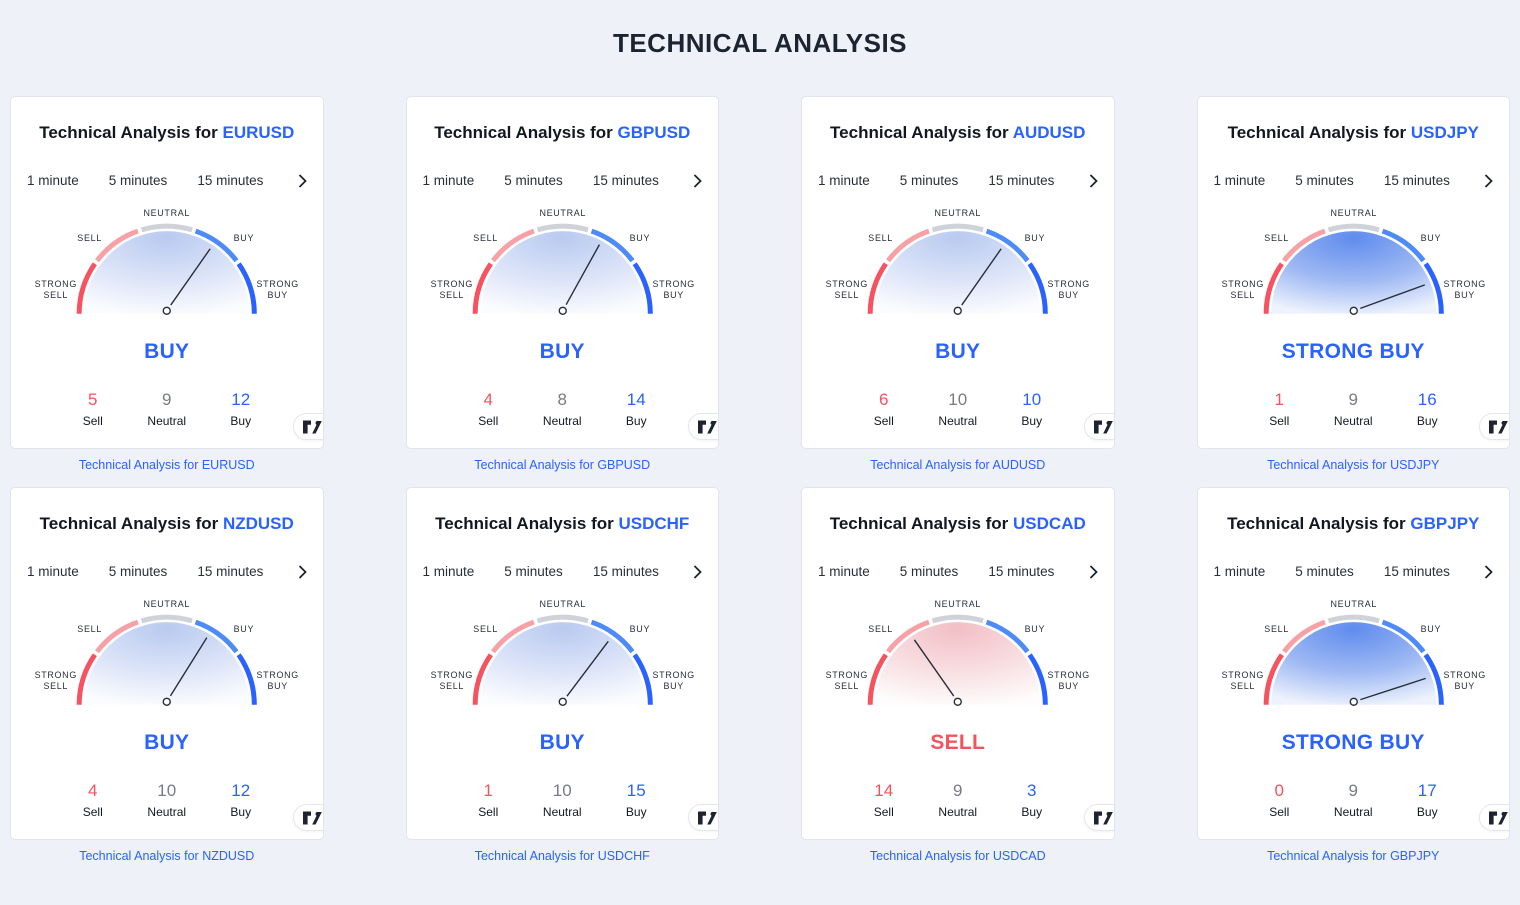  What do you see at coordinates (166, 465) in the screenshot?
I see `card-link: Technical Analysis for EURUSD` at bounding box center [166, 465].